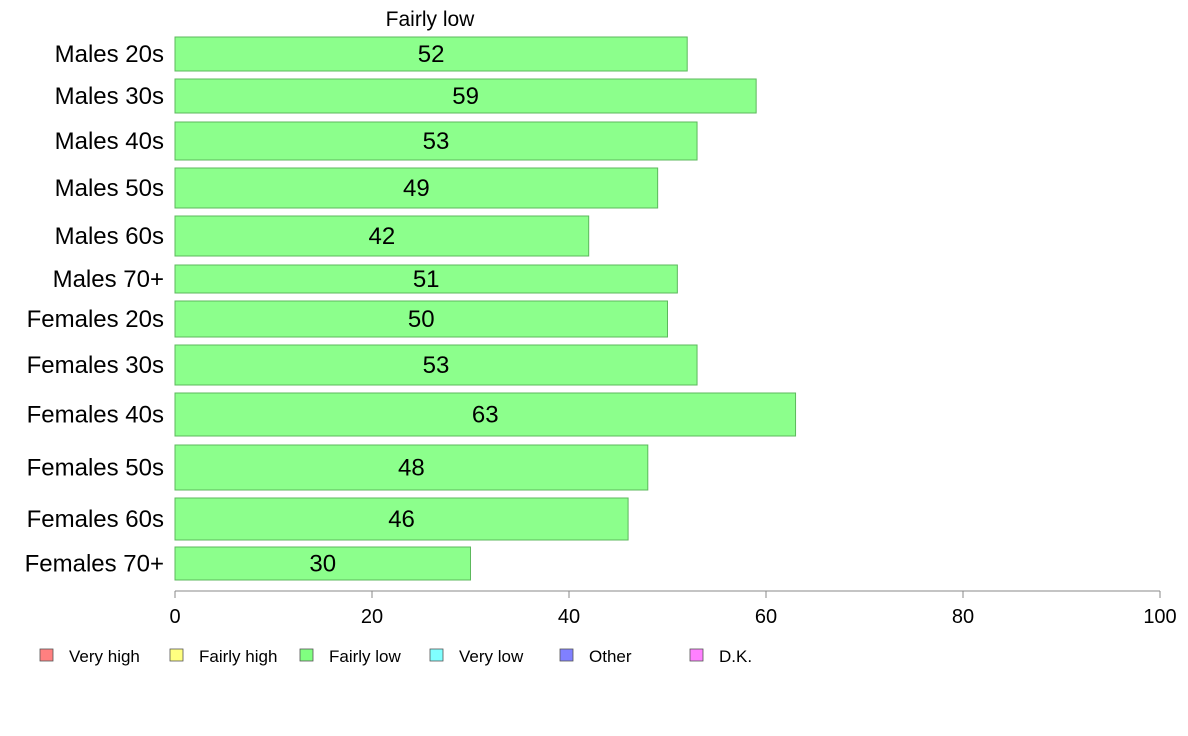 Image resolution: width=1188 pixels, height=736 pixels. Describe the element at coordinates (108, 279) in the screenshot. I see `category-label: Males 70+` at that location.